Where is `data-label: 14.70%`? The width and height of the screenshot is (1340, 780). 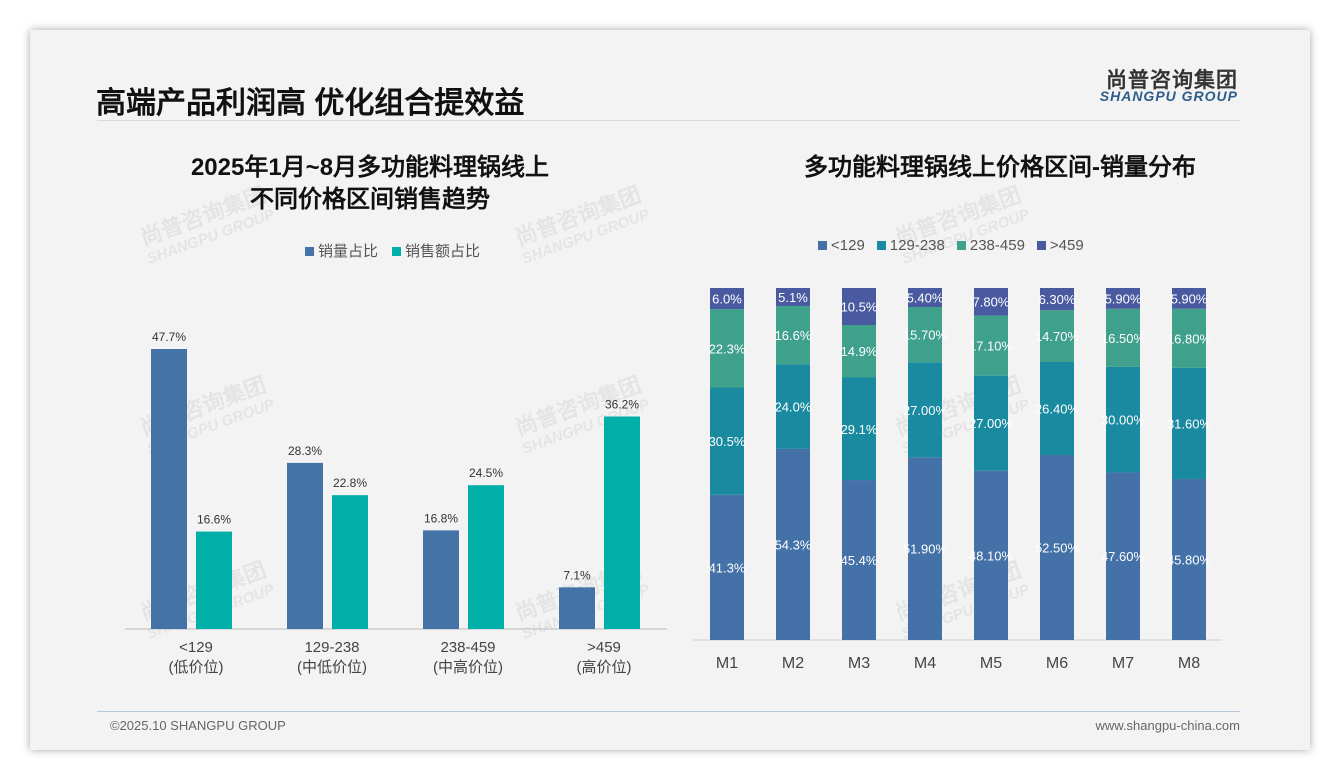 data-label: 14.70% is located at coordinates (1057, 336).